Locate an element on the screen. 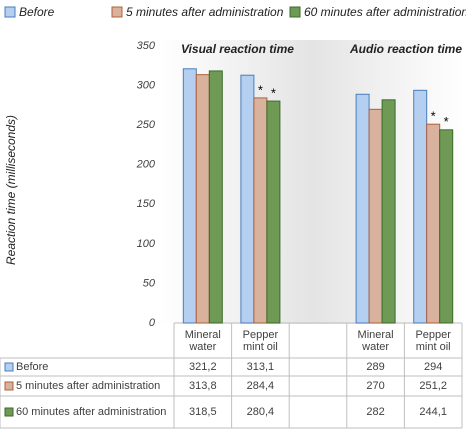 Image resolution: width=466 pixels, height=434 pixels. table-value: 313,1 is located at coordinates (260, 367).